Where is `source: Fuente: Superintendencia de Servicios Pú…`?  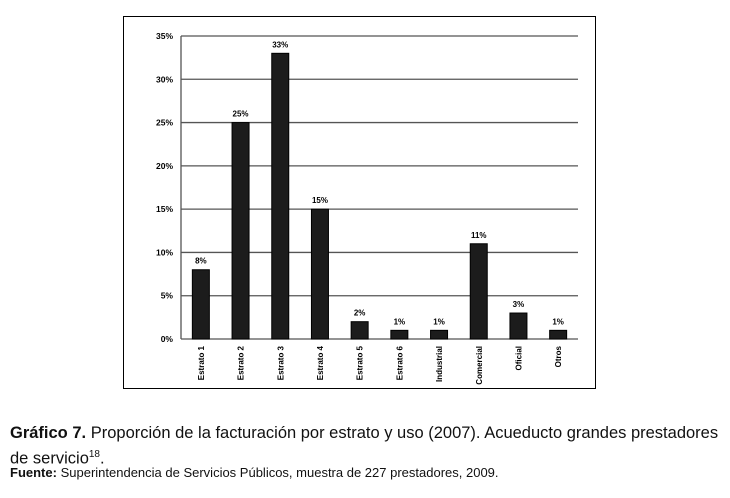 source: Fuente: Superintendencia de Servicios Pú… is located at coordinates (254, 472).